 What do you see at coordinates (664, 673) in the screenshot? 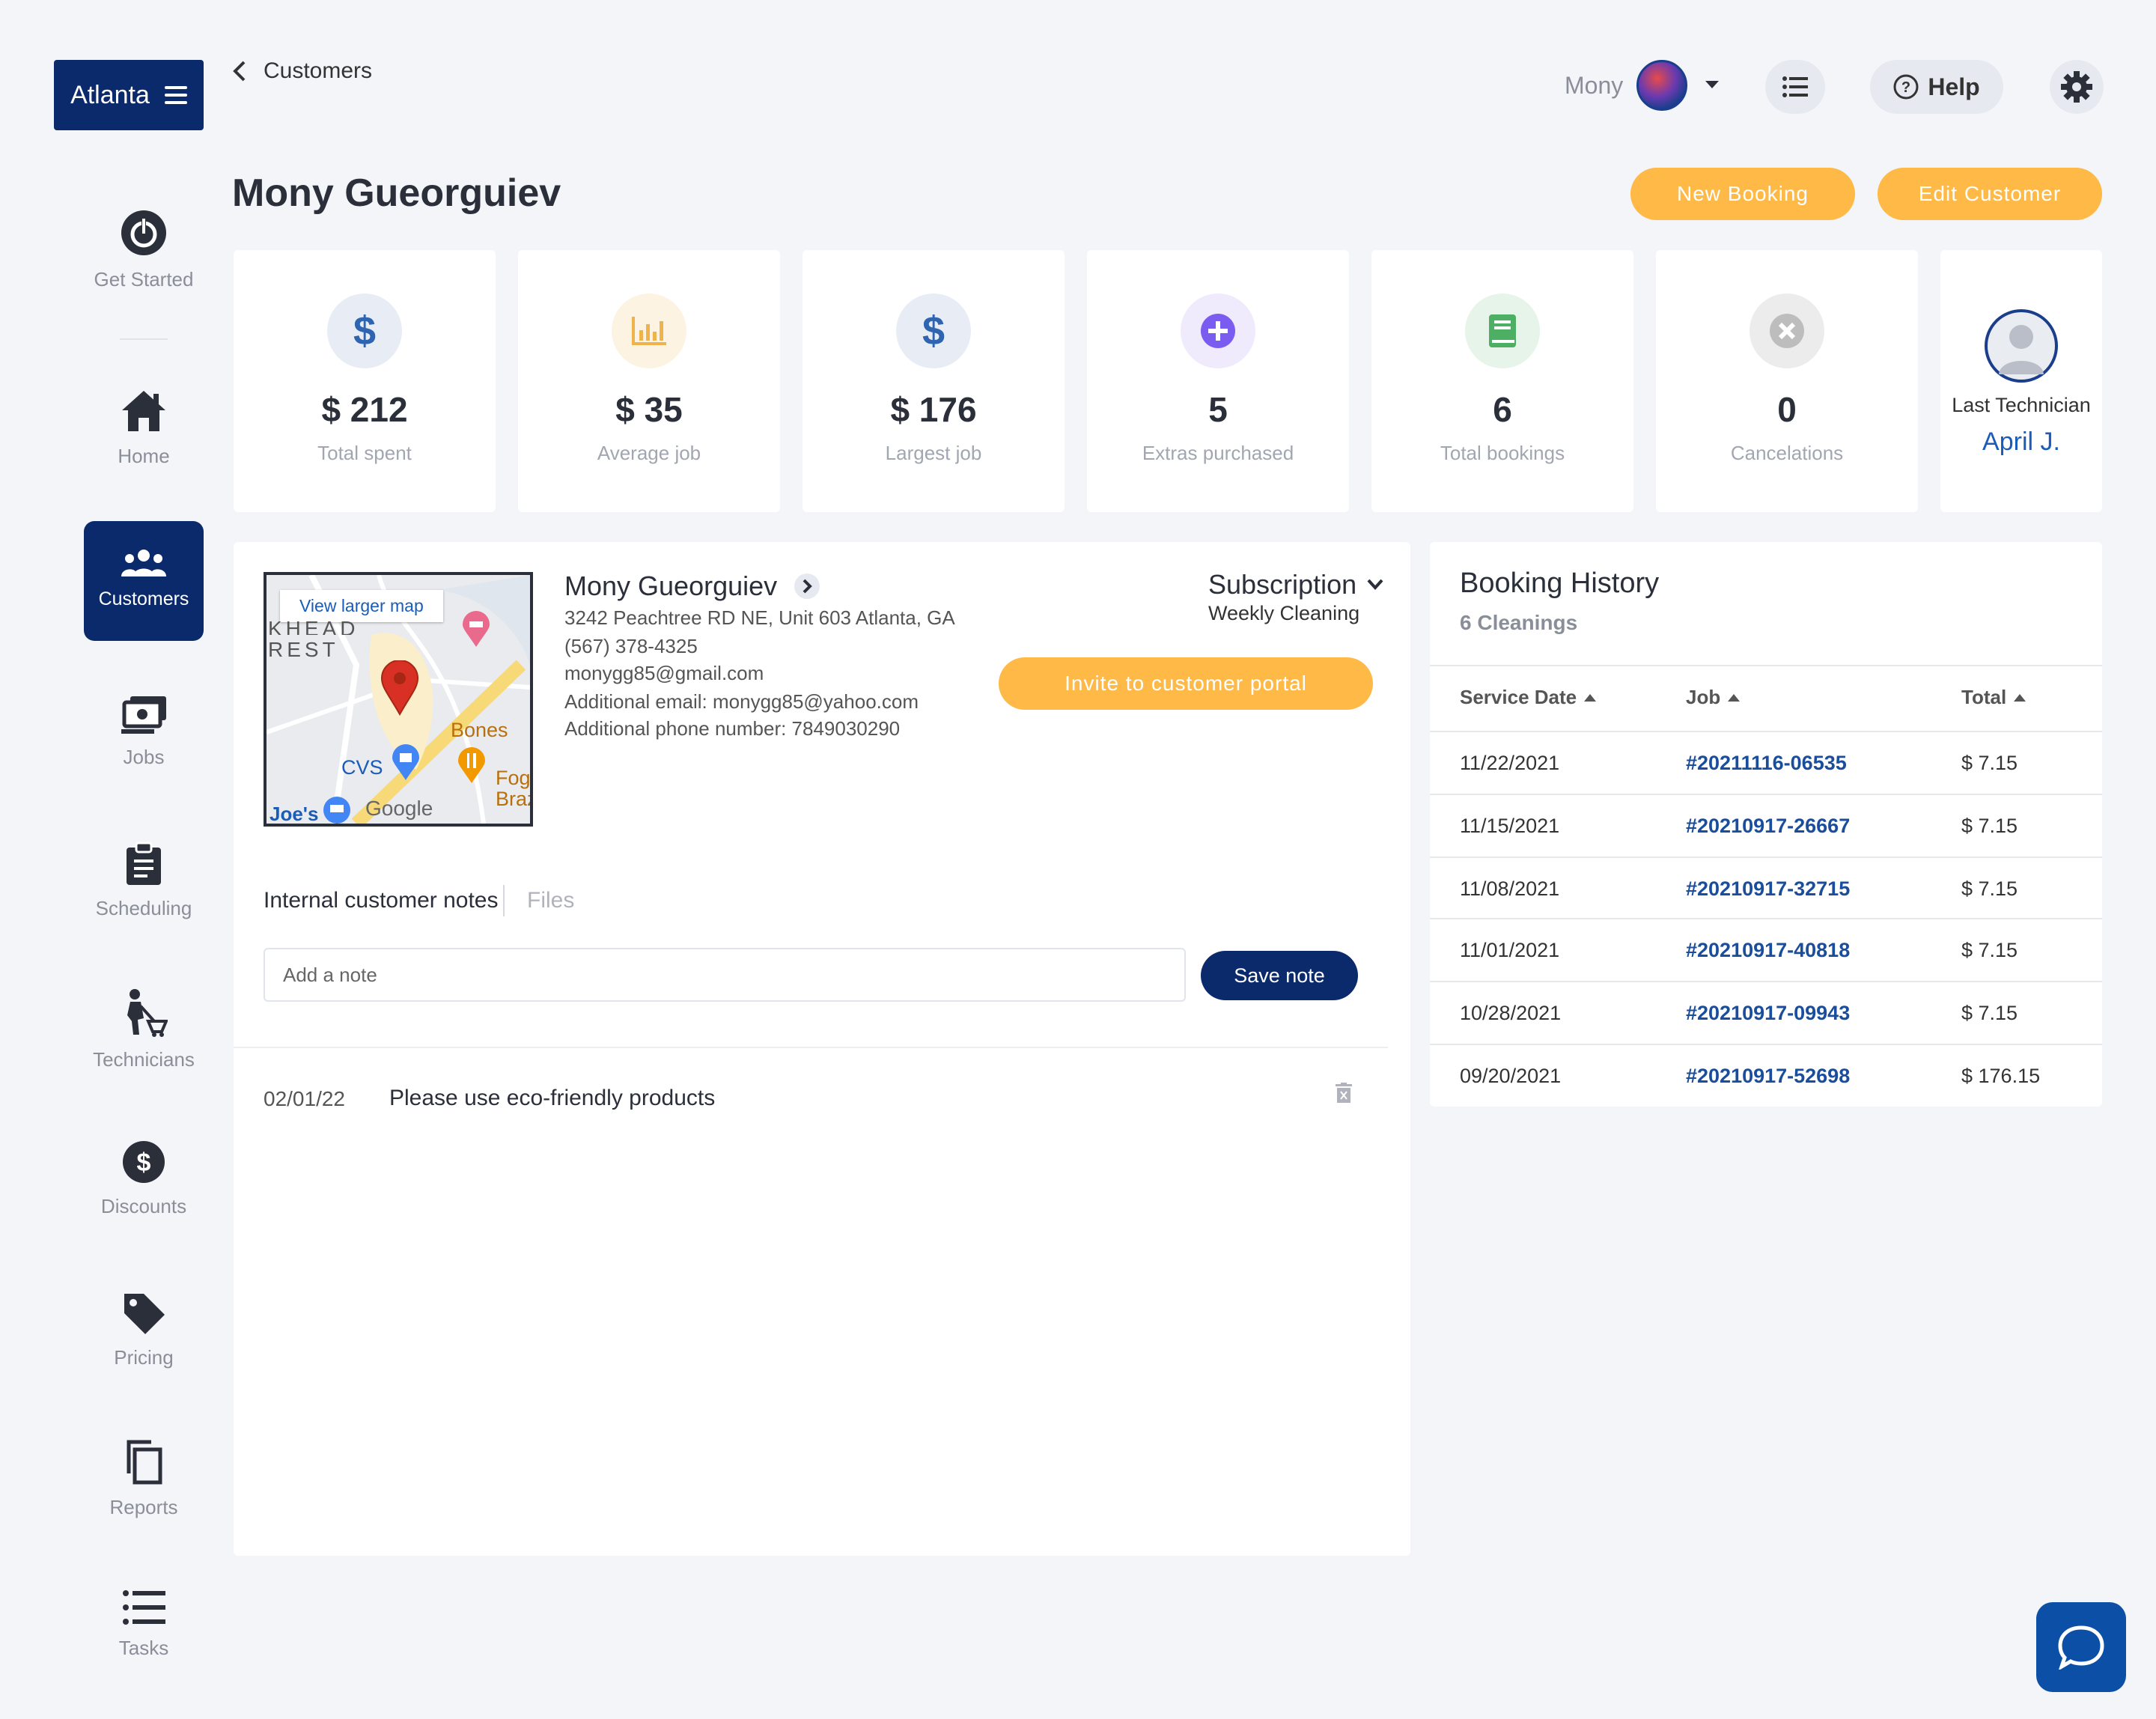
I see `customer-email: monygg85@gmail.com` at bounding box center [664, 673].